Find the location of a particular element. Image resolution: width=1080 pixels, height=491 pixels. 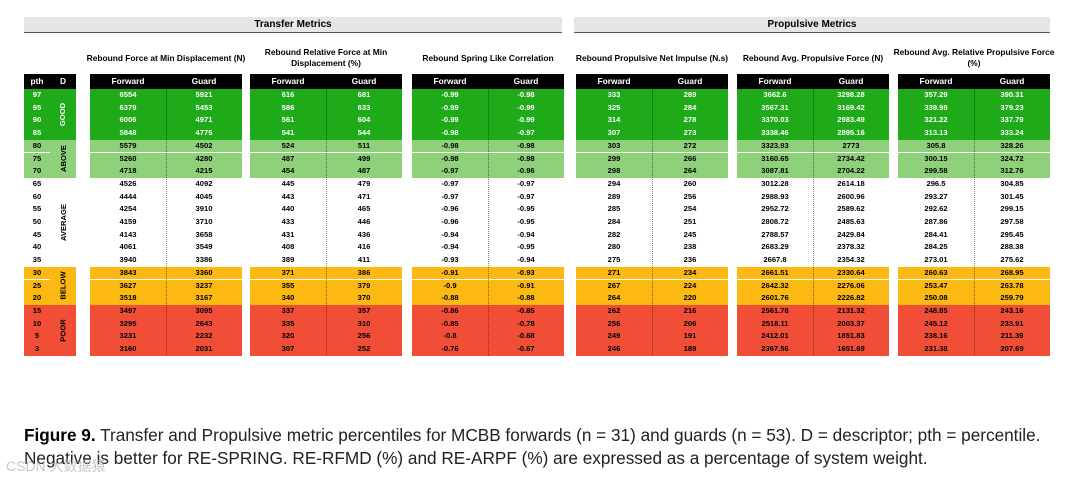

metric-title: Rebound Propulsive Net Impulse (N.s) is located at coordinates (652, 57).